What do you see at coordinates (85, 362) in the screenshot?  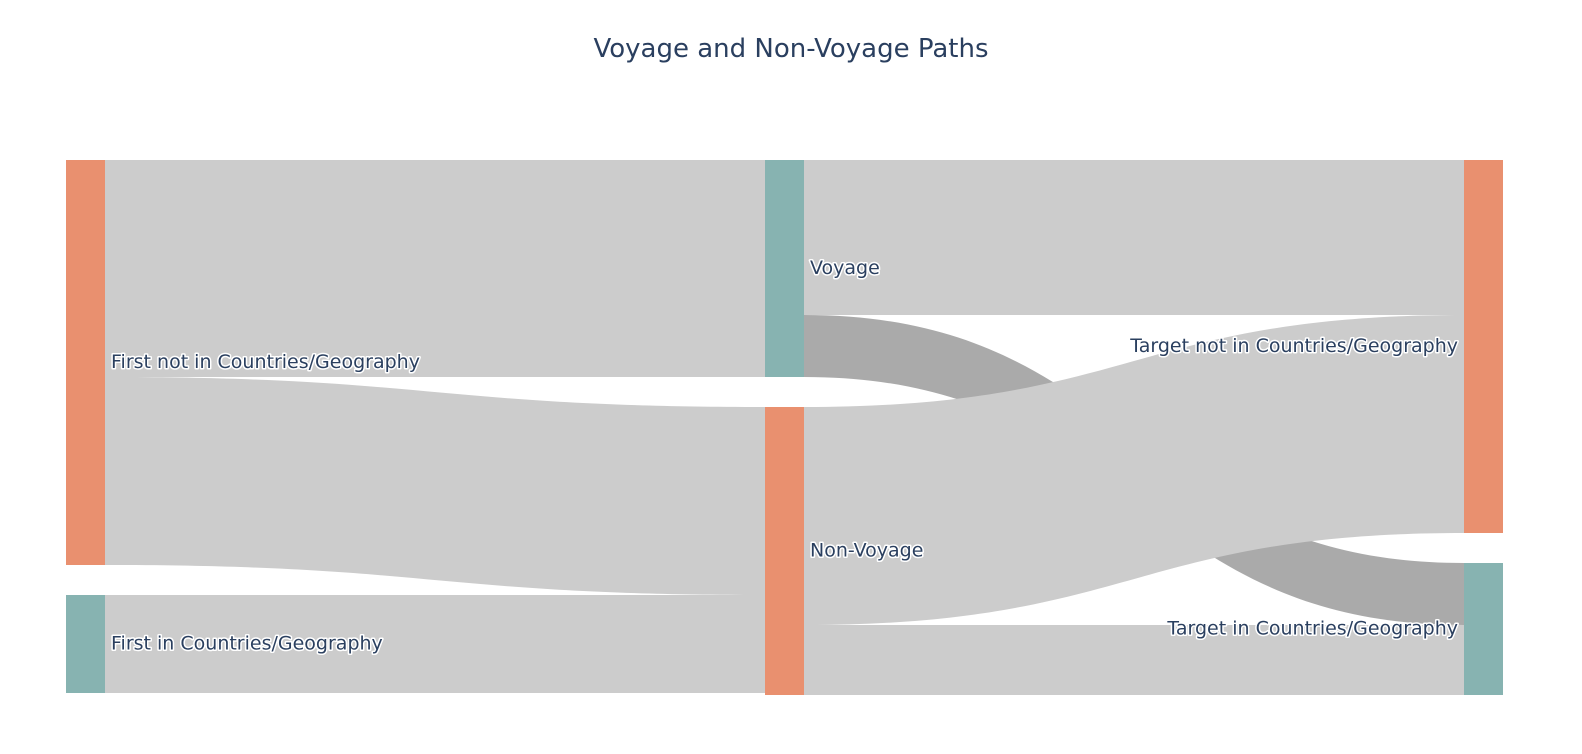 I see `node-first_not` at bounding box center [85, 362].